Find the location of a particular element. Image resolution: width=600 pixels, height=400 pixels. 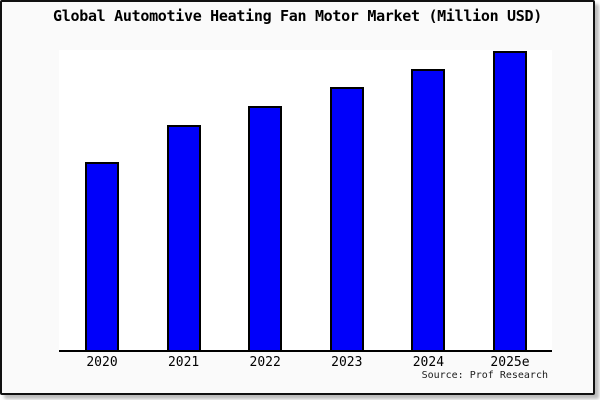

bar-2025e is located at coordinates (510, 200).